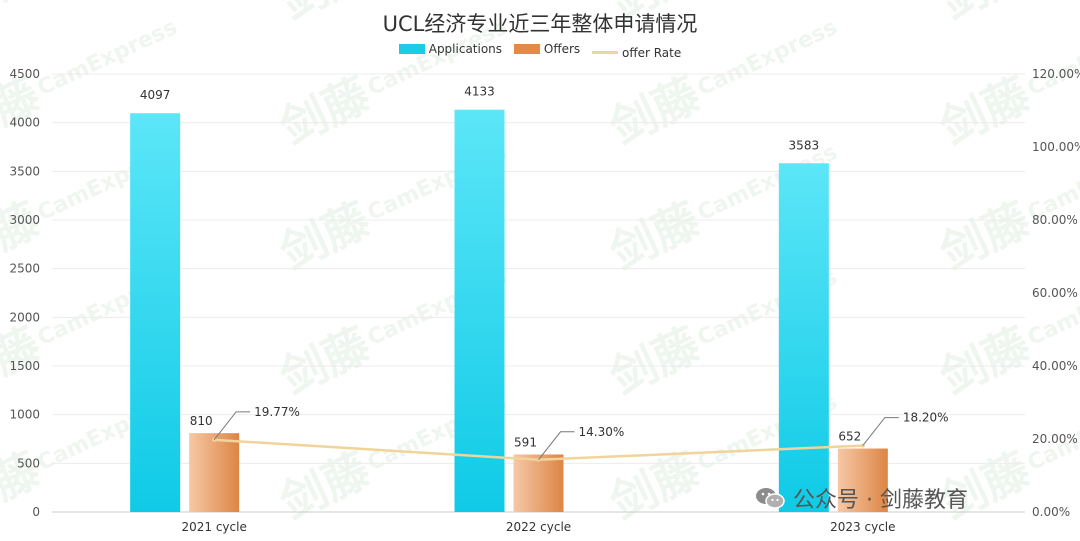 This screenshot has width=1080, height=541. I want to click on data-label-offer-rate: 18.20%, so click(926, 418).